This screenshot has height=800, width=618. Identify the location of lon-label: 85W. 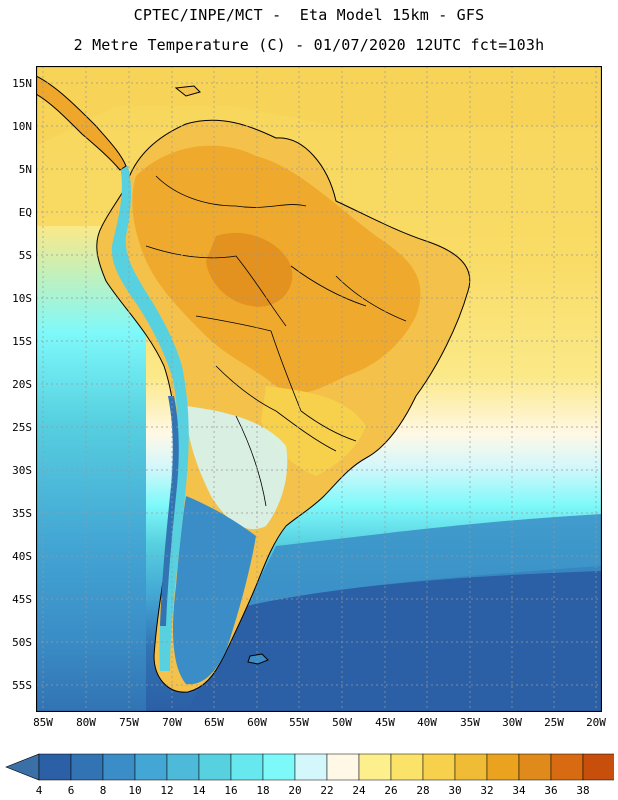
(43, 722).